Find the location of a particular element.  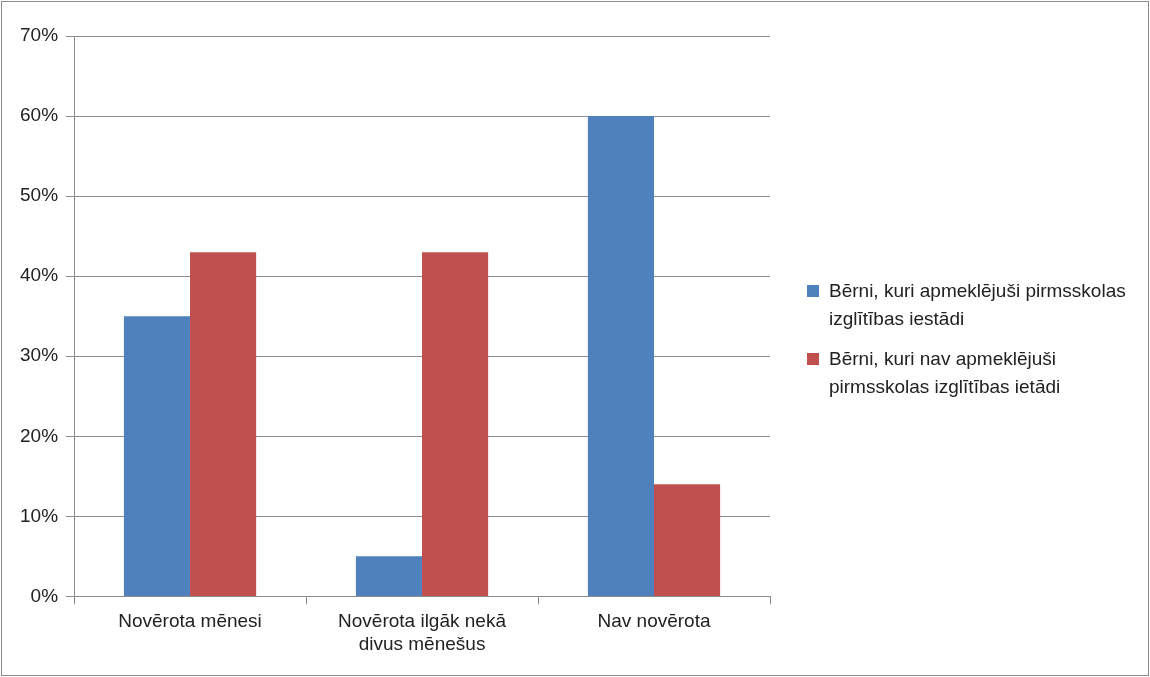

x-tick-label: Novērota ilgāk nekā divus mēnešus is located at coordinates (422, 632).